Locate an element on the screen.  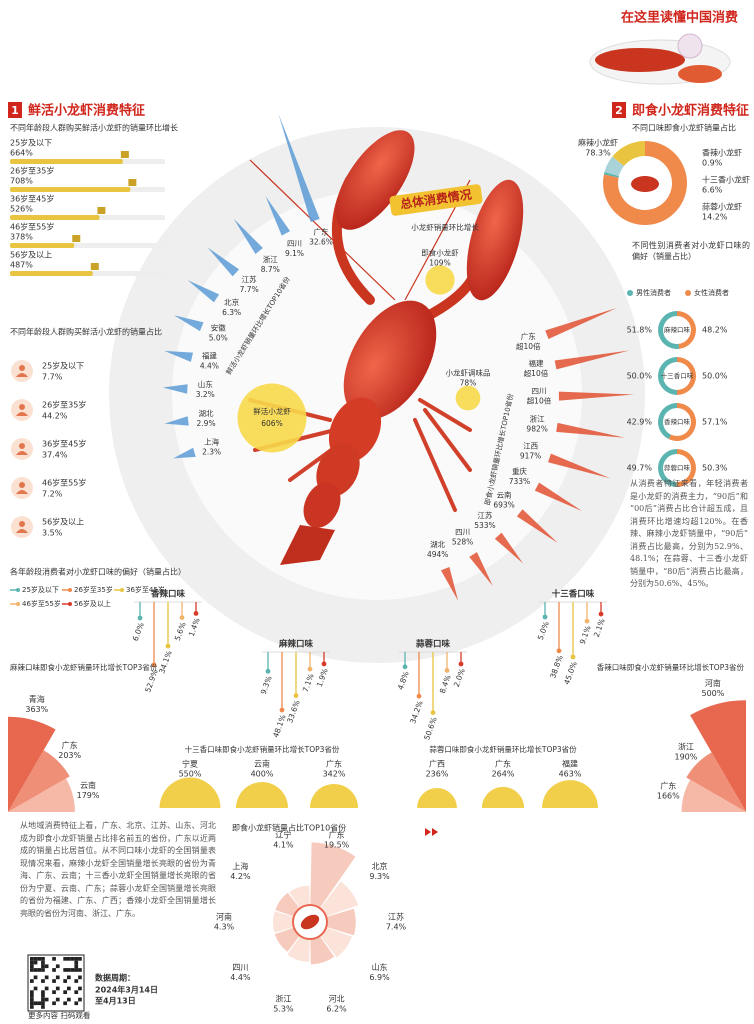
value-label: 4.2% is located at coordinates (240, 876).